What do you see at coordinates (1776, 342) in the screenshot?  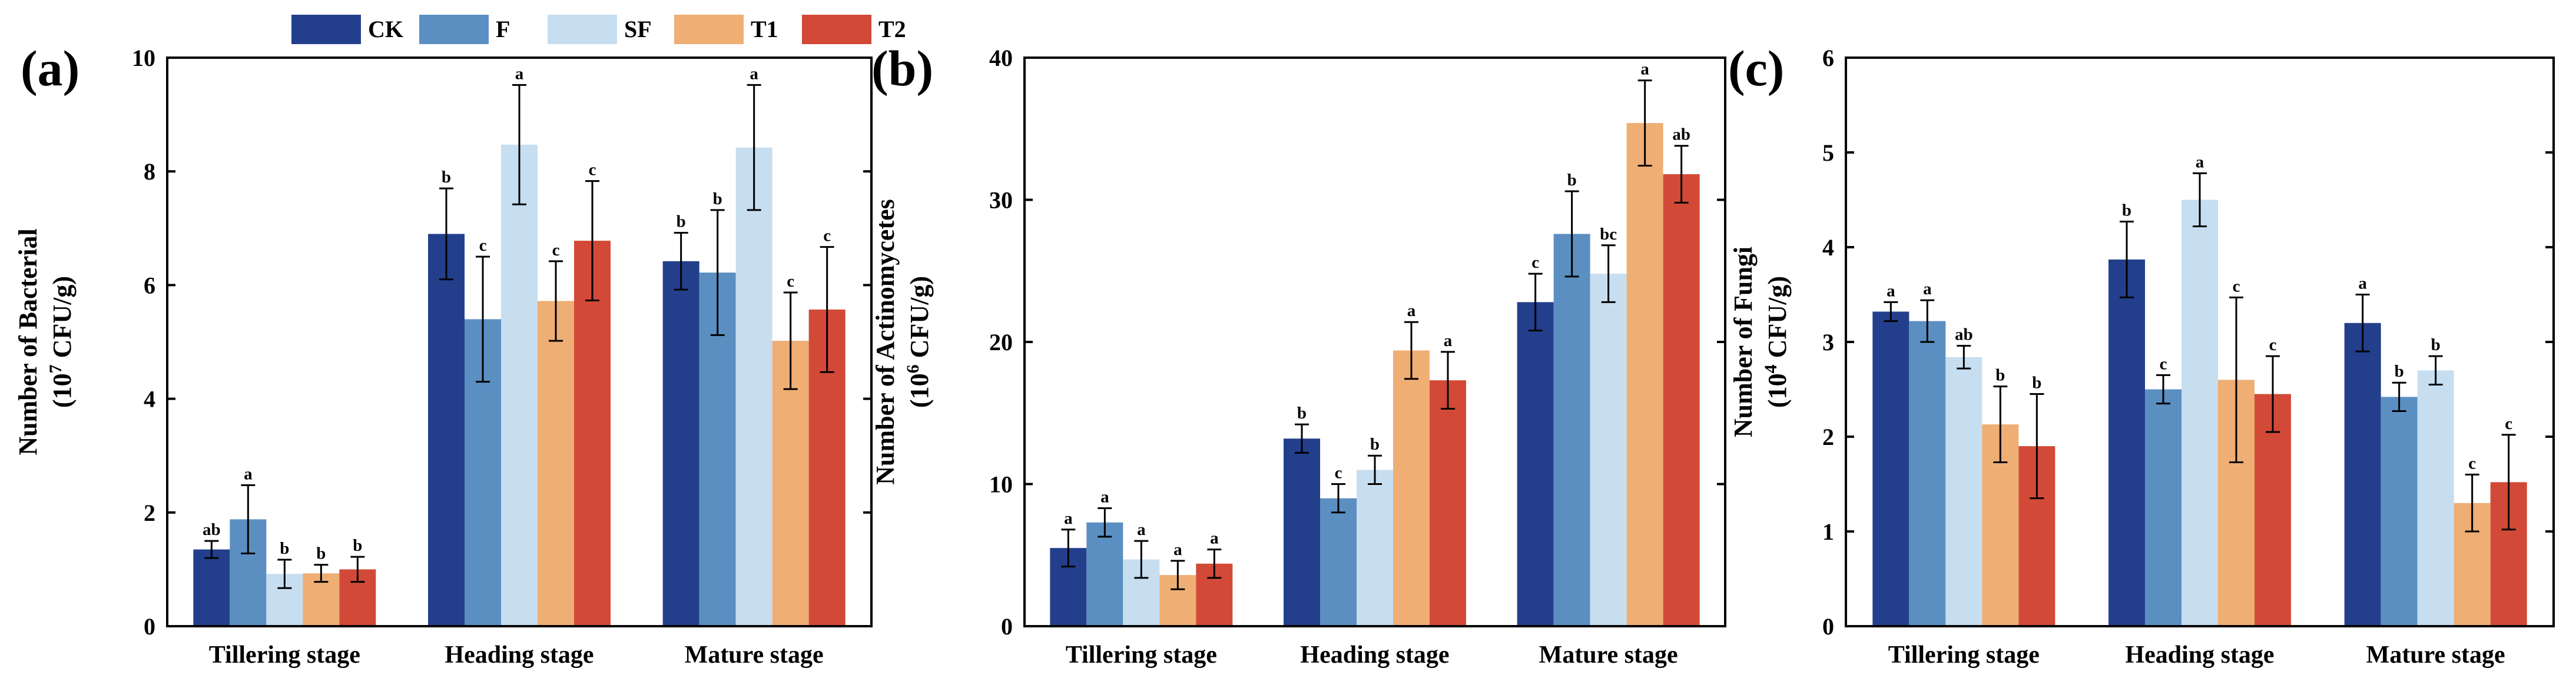 I see `y-axis-unit: (104 CFU/g)` at bounding box center [1776, 342].